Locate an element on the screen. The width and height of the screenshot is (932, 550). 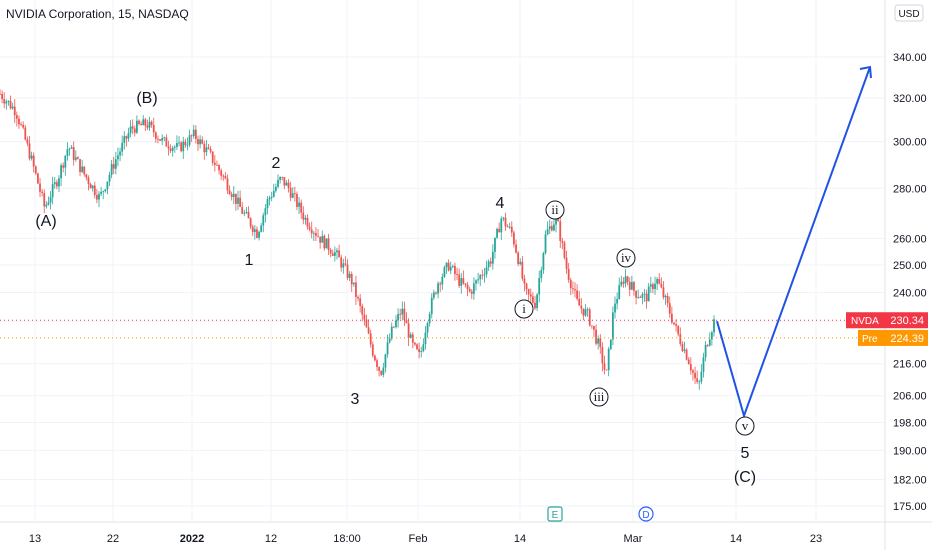
wave-label-iii: iii is located at coordinates (599, 396).